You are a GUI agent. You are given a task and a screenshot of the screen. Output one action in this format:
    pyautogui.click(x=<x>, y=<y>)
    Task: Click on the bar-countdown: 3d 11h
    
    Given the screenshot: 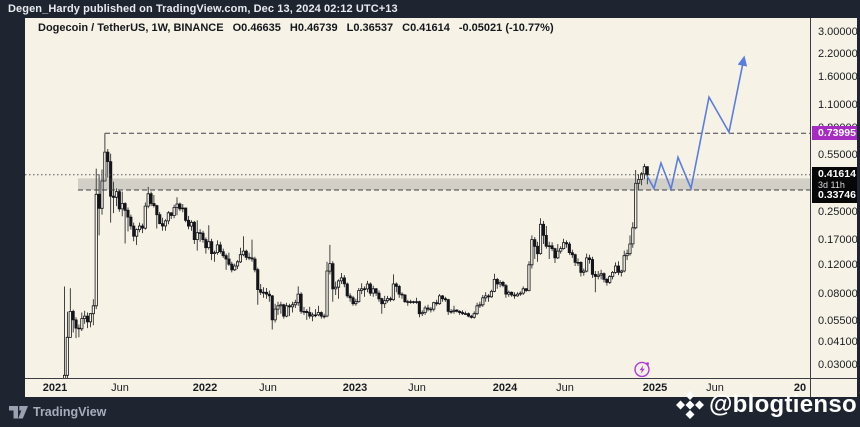 What is the action you would take?
    pyautogui.click(x=831, y=185)
    